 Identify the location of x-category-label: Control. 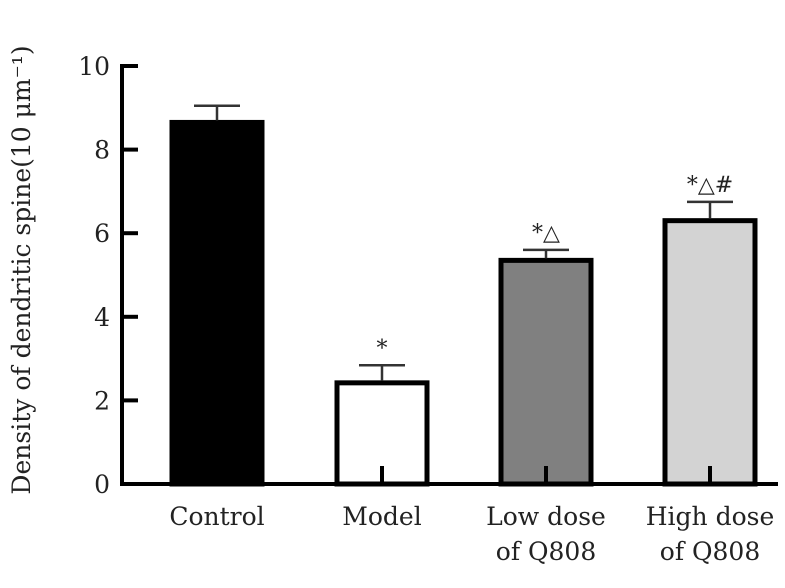
(216, 516).